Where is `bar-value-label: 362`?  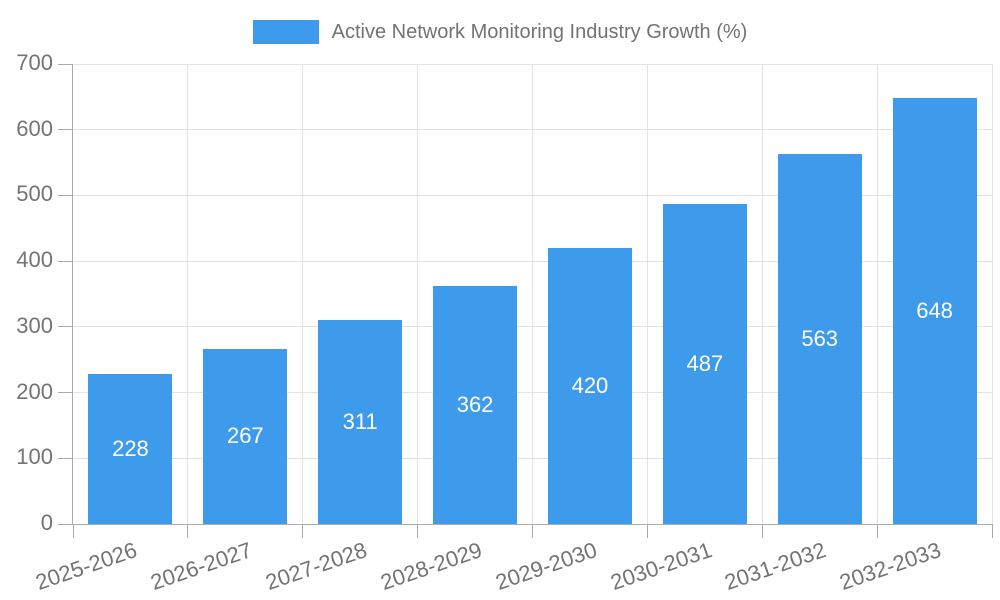
bar-value-label: 362 is located at coordinates (475, 405).